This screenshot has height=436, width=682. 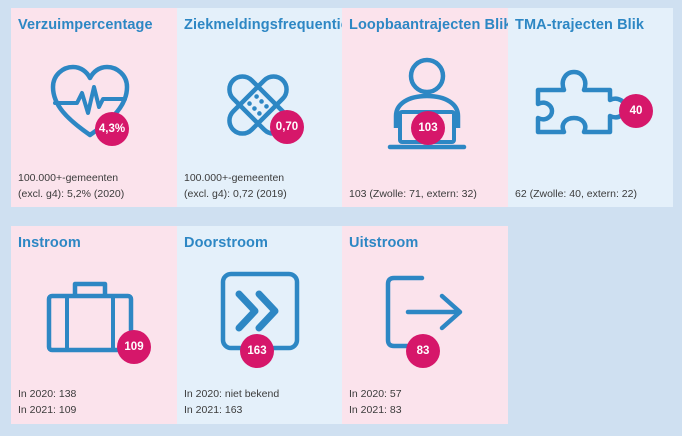 What do you see at coordinates (112, 129) in the screenshot?
I see `value-badge: 4,3%` at bounding box center [112, 129].